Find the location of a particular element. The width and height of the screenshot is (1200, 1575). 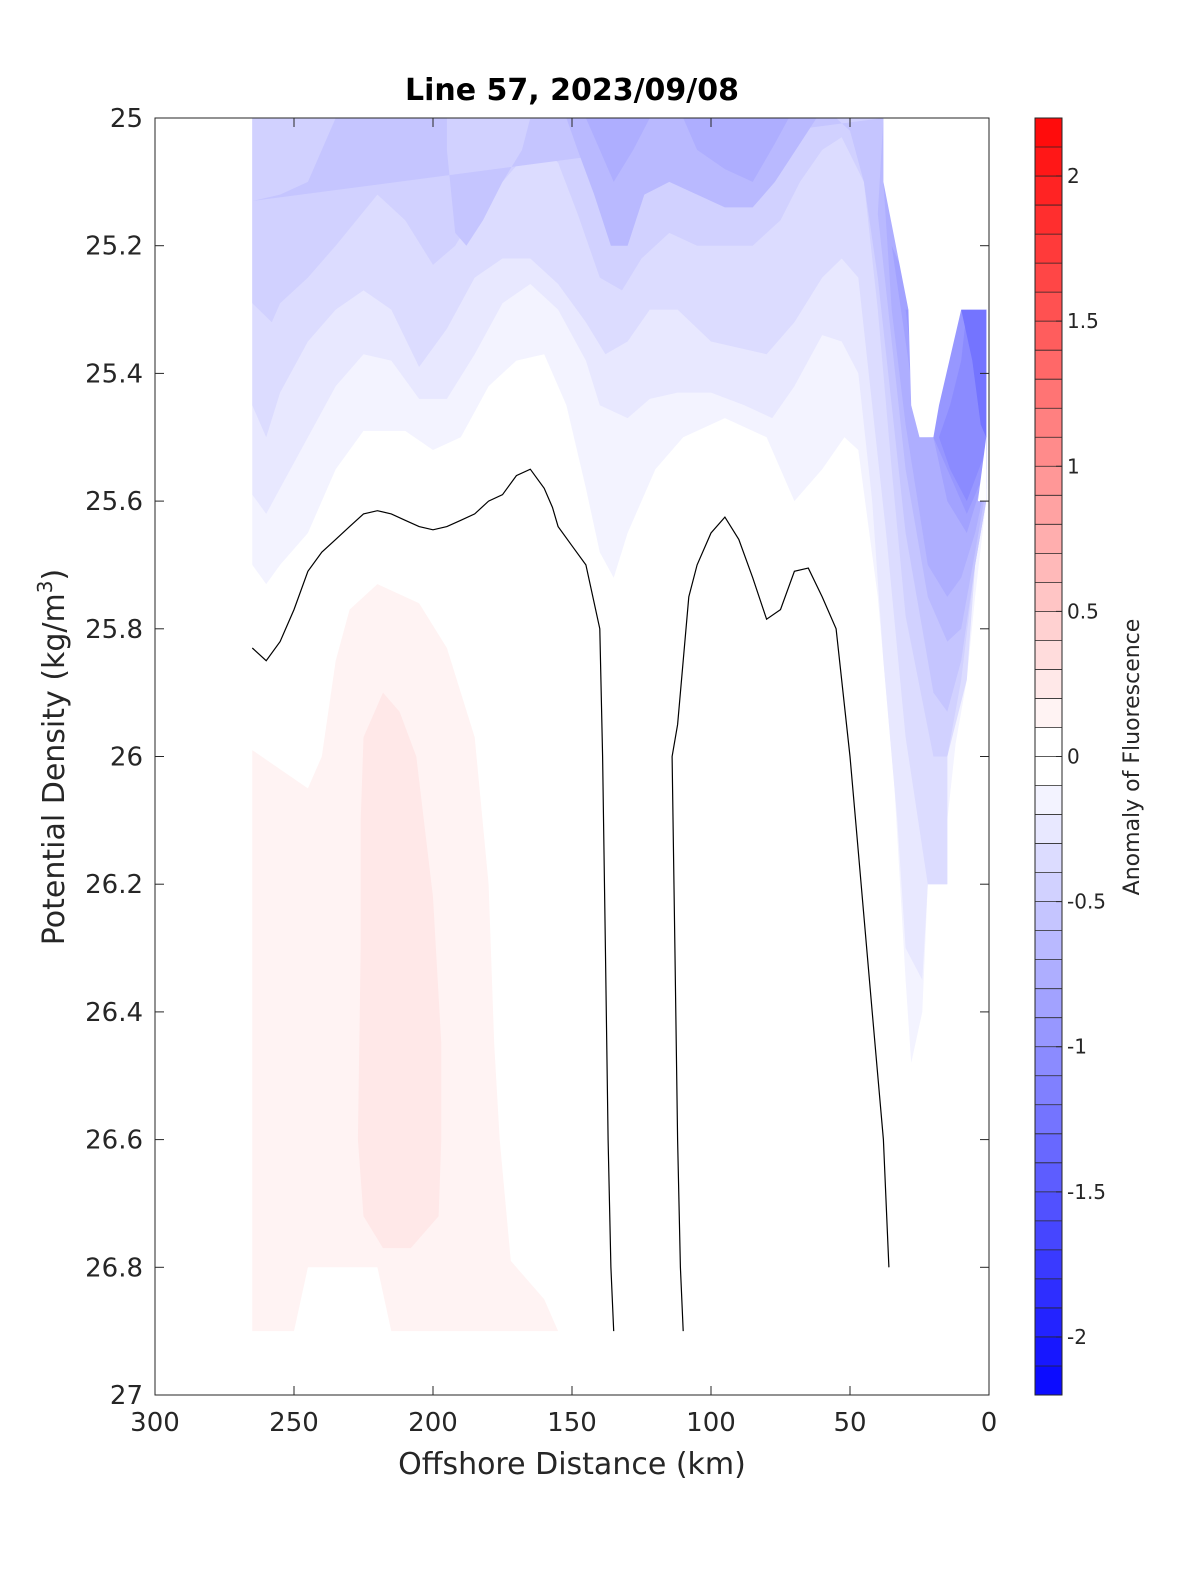

colorbar: -2 -1.5 -1 -0.5 0 0.5 1 1.5 2 is located at coordinates (1070, 756).